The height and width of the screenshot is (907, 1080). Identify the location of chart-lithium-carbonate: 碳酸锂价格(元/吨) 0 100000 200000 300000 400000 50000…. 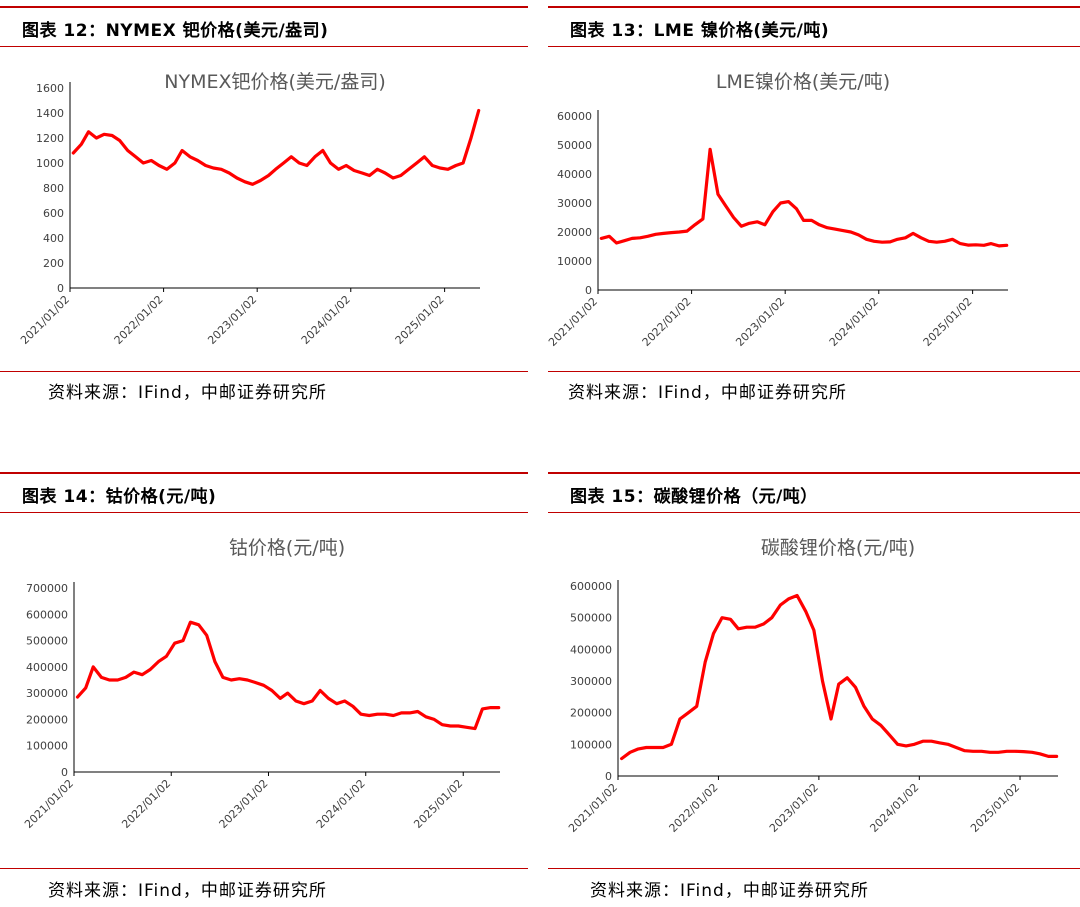
(812, 686).